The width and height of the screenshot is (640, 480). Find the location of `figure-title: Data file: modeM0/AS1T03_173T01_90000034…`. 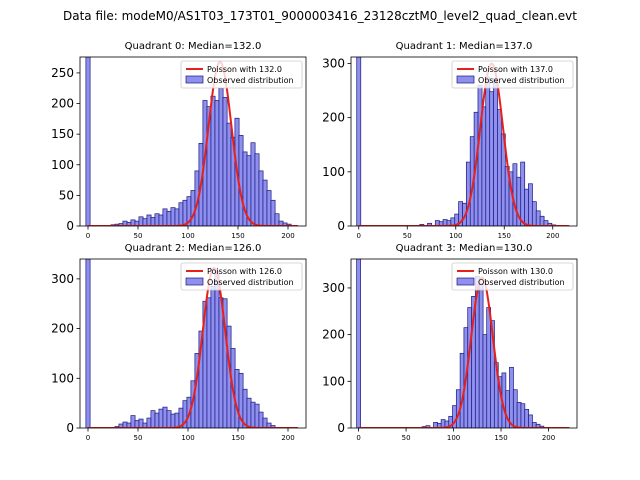

figure-title: Data file: modeM0/AS1T03_173T01_90000034… is located at coordinates (320, 16).